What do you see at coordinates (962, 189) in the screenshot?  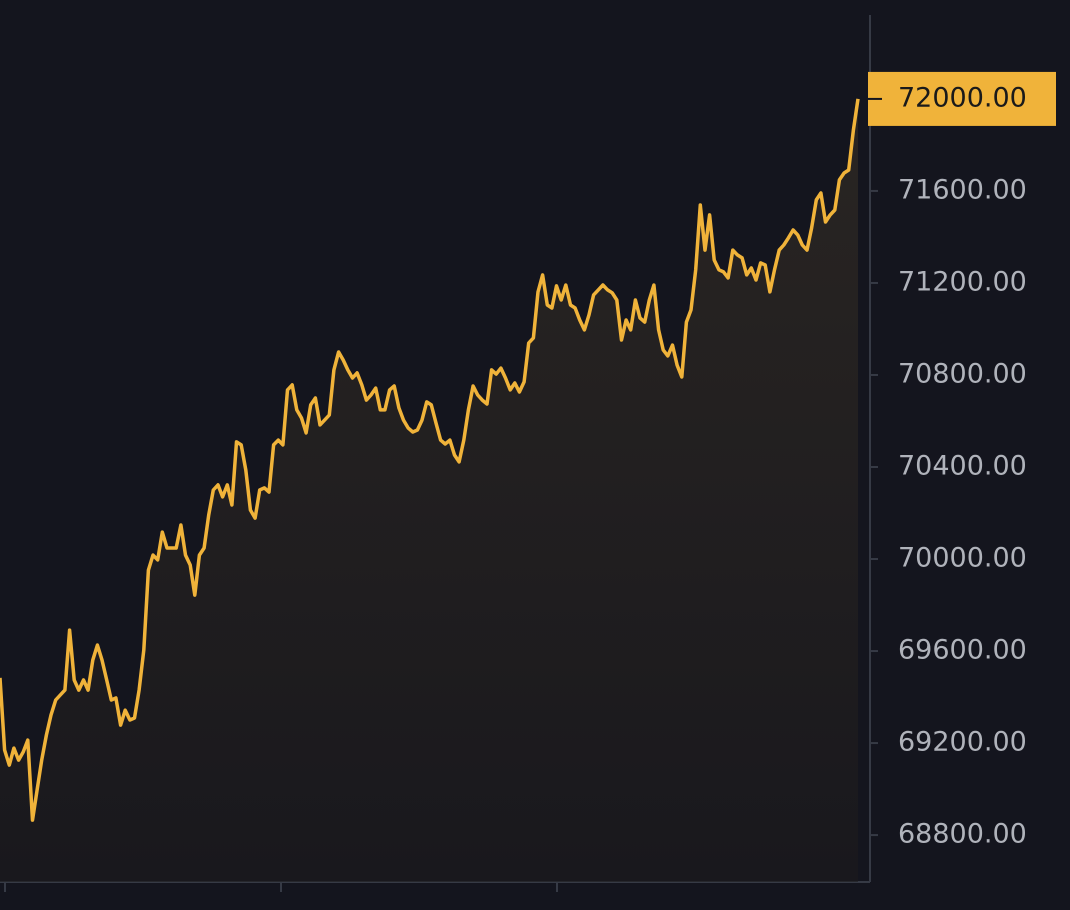 I see `y-tick-label: 71600.00` at bounding box center [962, 189].